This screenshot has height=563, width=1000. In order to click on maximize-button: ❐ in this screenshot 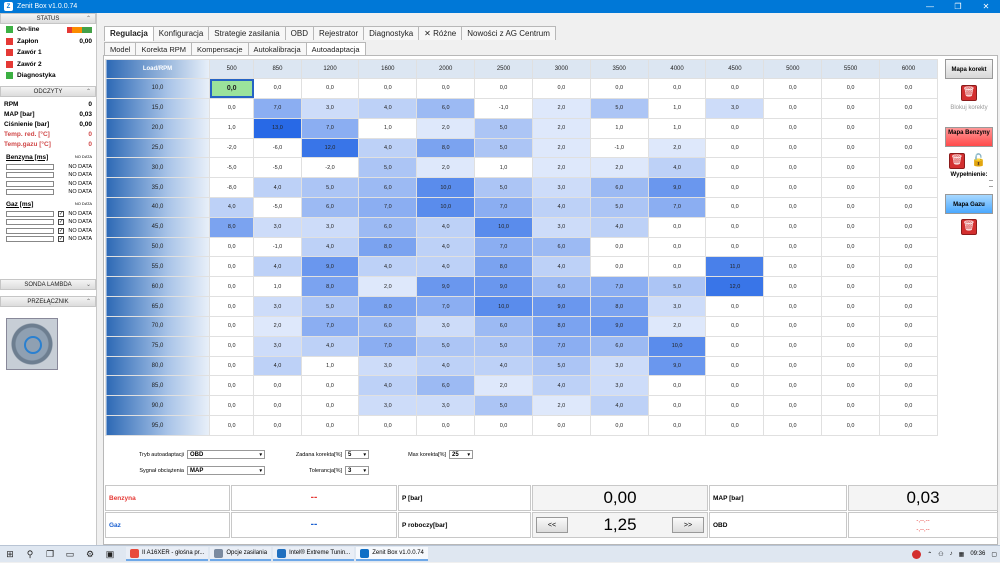, I will do `click(958, 6)`.